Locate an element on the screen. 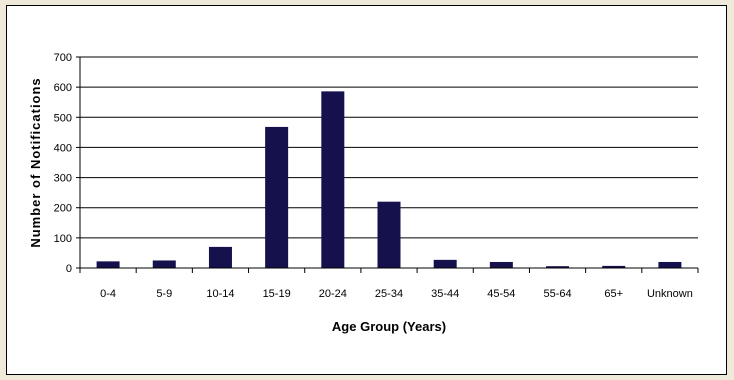 Image resolution: width=734 pixels, height=380 pixels. x-tick-label: 10-14 is located at coordinates (220, 294).